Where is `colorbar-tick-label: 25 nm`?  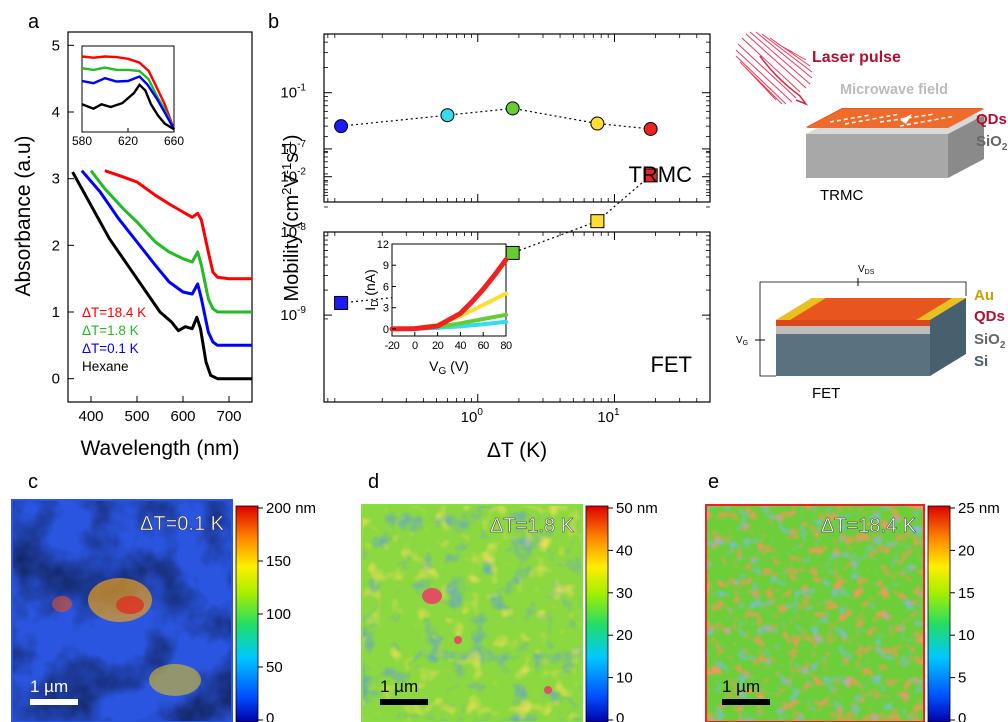 colorbar-tick-label: 25 nm is located at coordinates (979, 508).